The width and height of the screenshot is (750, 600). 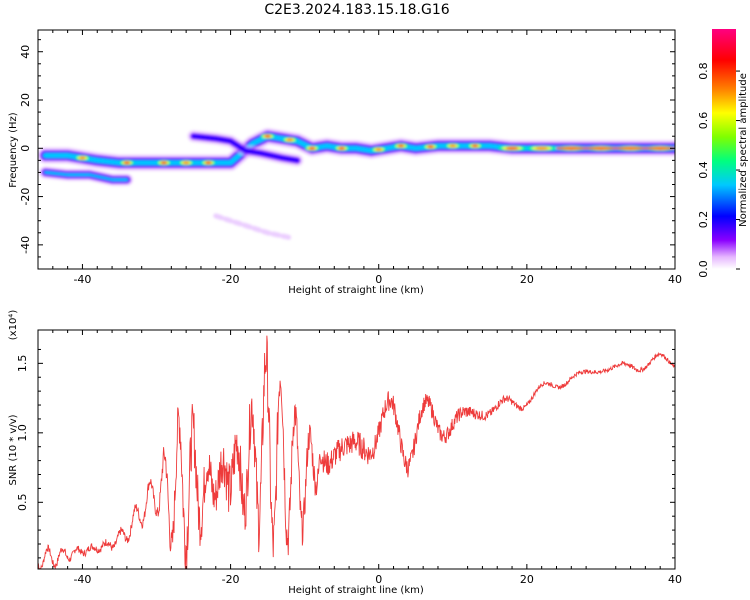 What do you see at coordinates (22, 433) in the screenshot?
I see `y-tick-label: 1.0` at bounding box center [22, 433].